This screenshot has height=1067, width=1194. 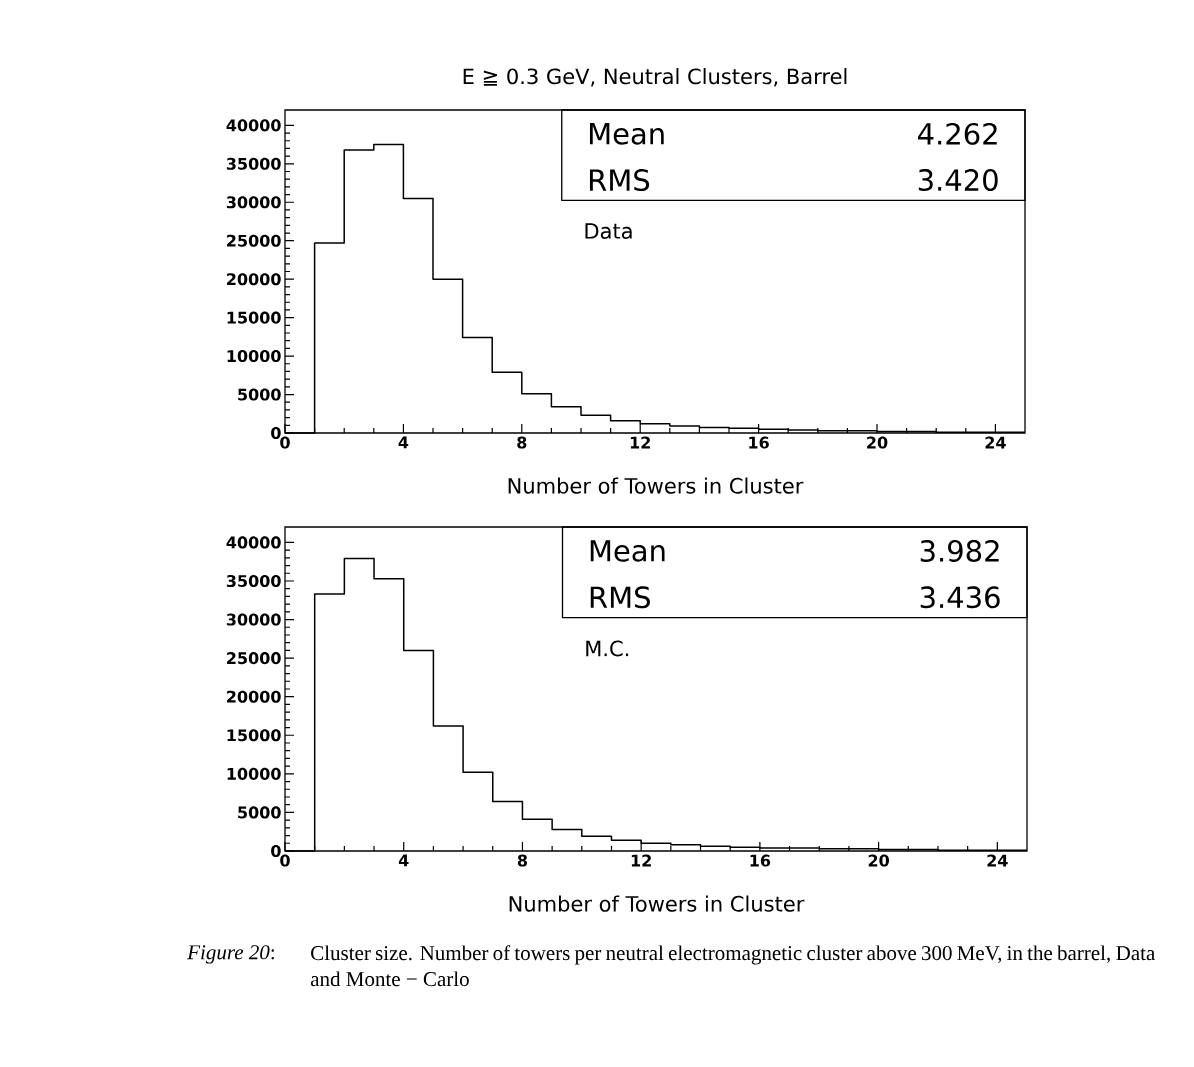 What do you see at coordinates (607, 648) in the screenshot?
I see `annotation: M.C.` at bounding box center [607, 648].